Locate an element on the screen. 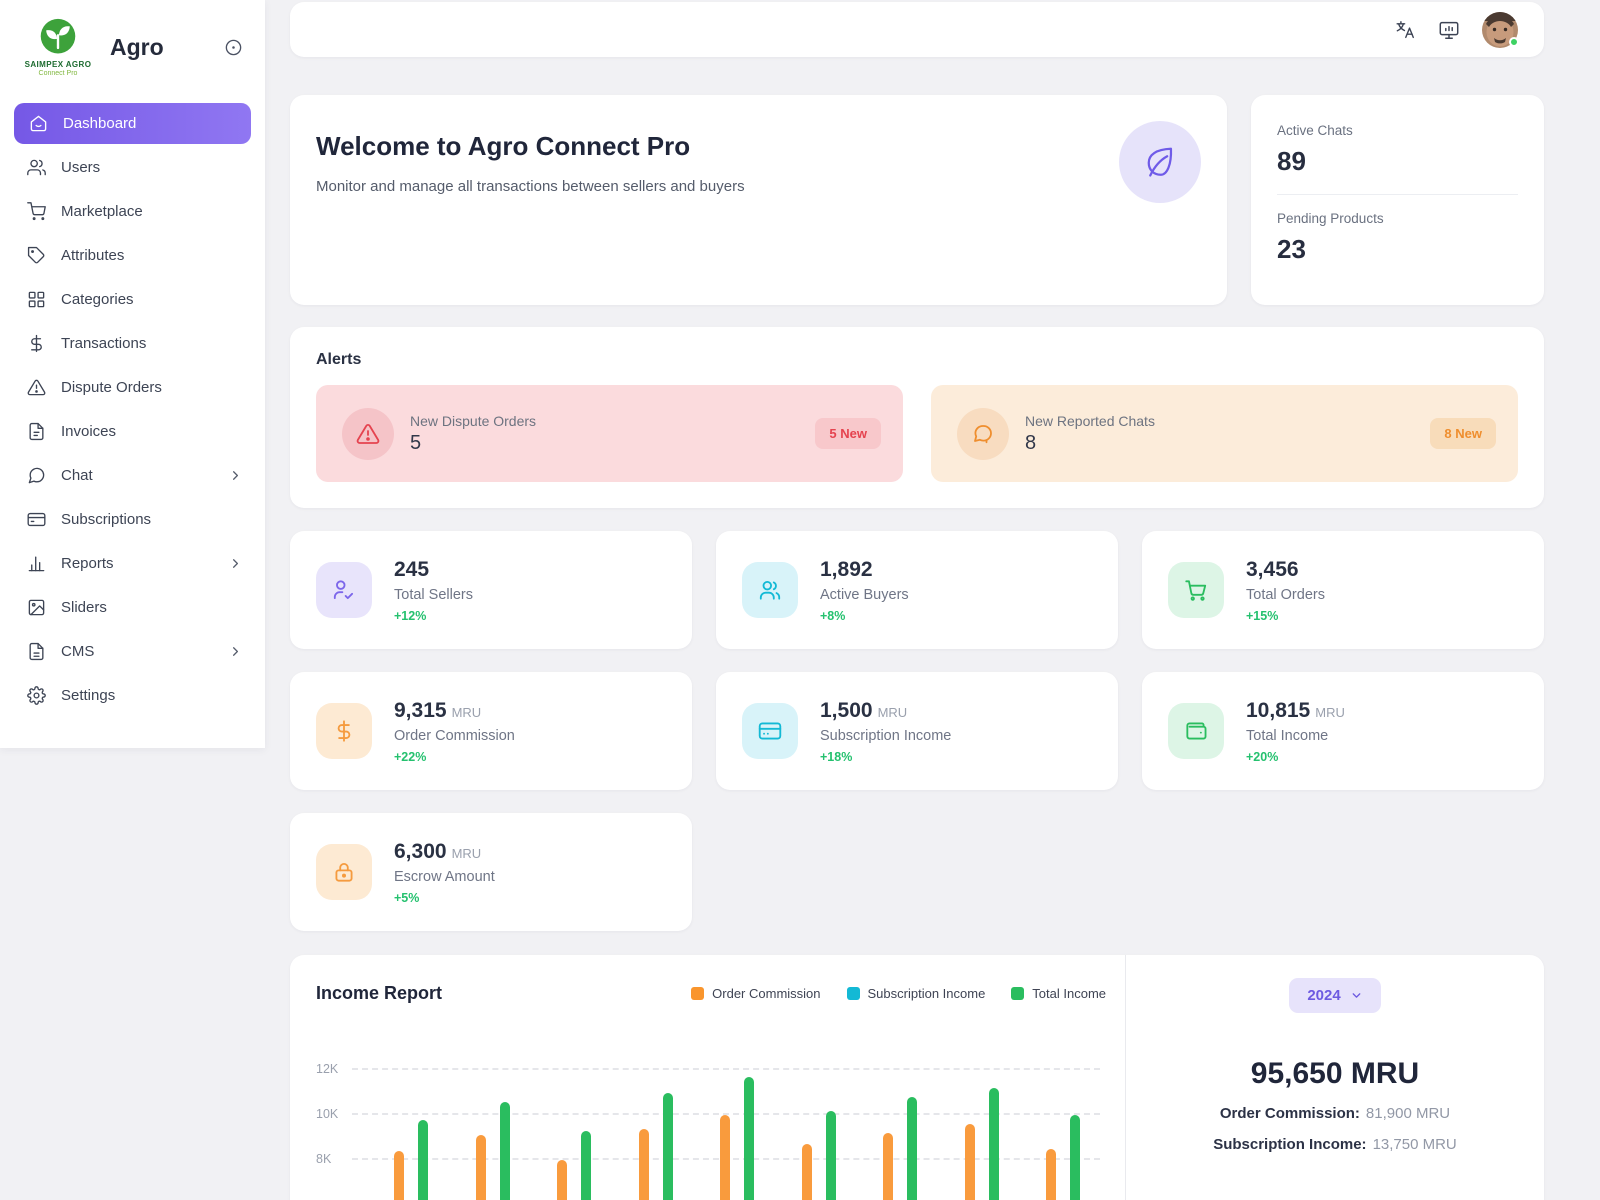 The height and width of the screenshot is (1200, 1600). grid-icon is located at coordinates (36, 299).